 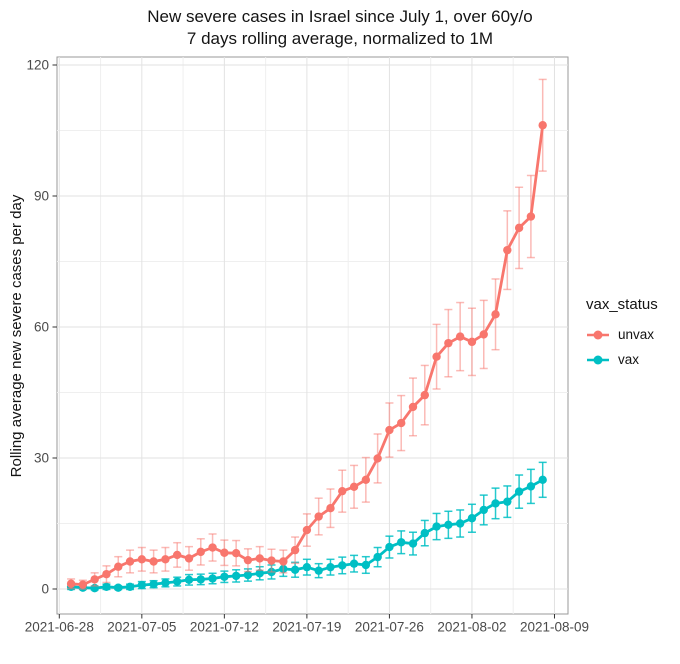 I want to click on legend-item-vax: vax, so click(x=622, y=359).